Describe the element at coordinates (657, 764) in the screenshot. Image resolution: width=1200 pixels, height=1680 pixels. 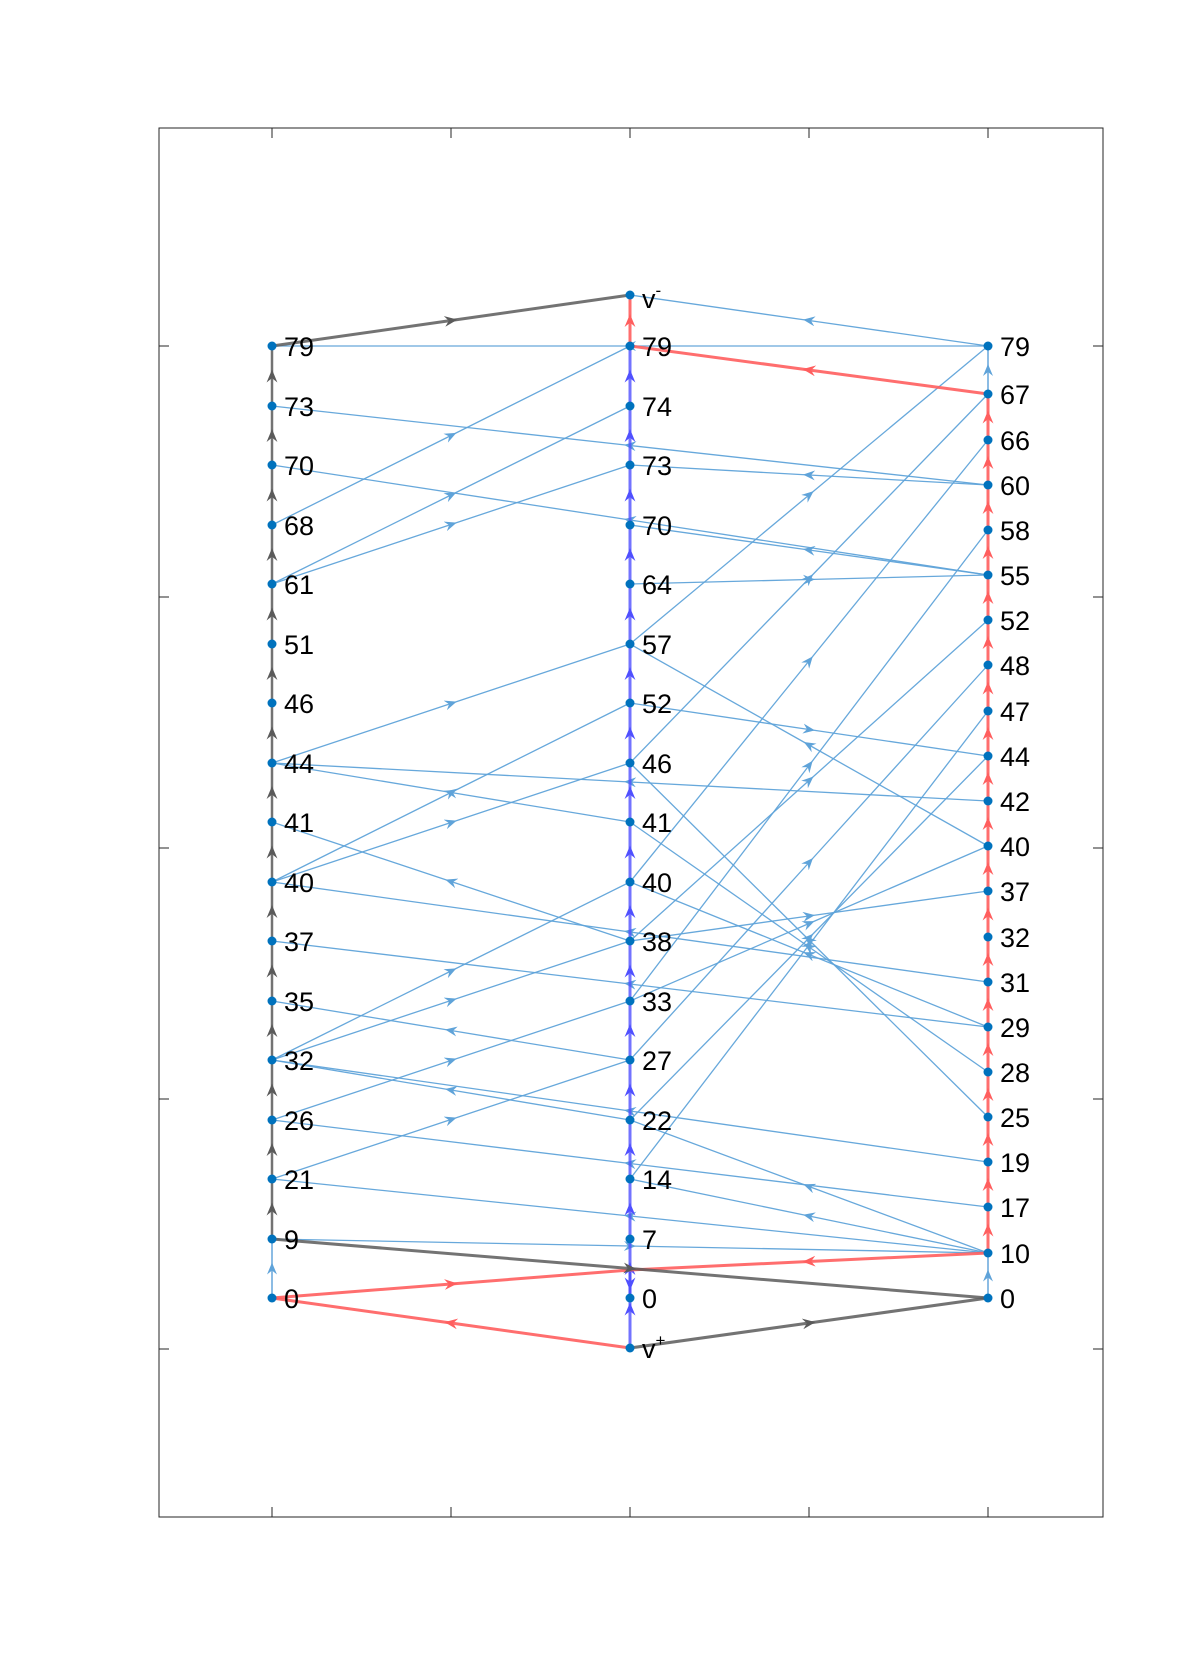
I see `middle-node-label: 46` at that location.